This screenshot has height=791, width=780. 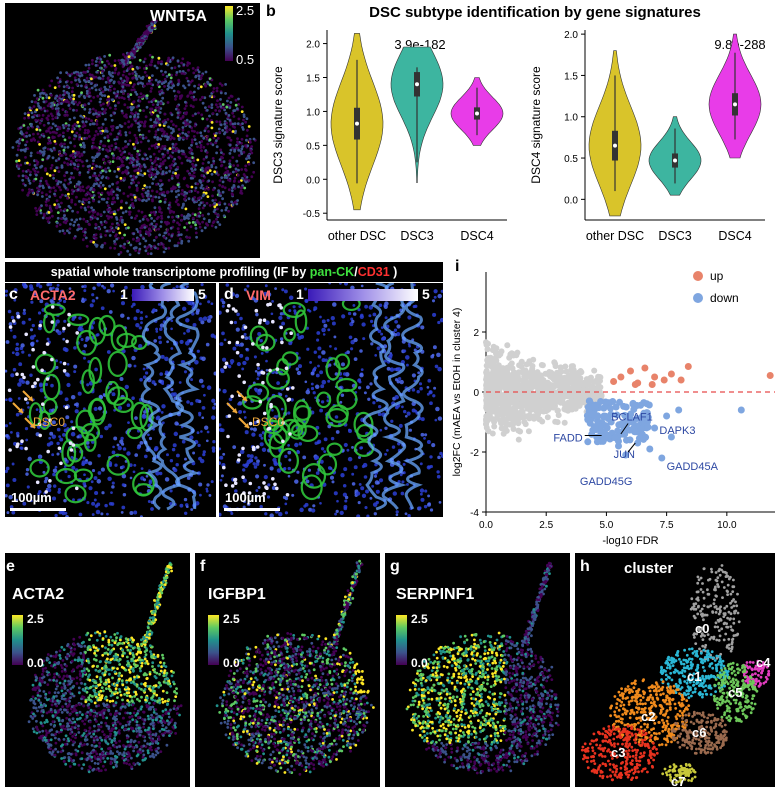 What do you see at coordinates (132, 130) in the screenshot?
I see `panel-a-umap` at bounding box center [132, 130].